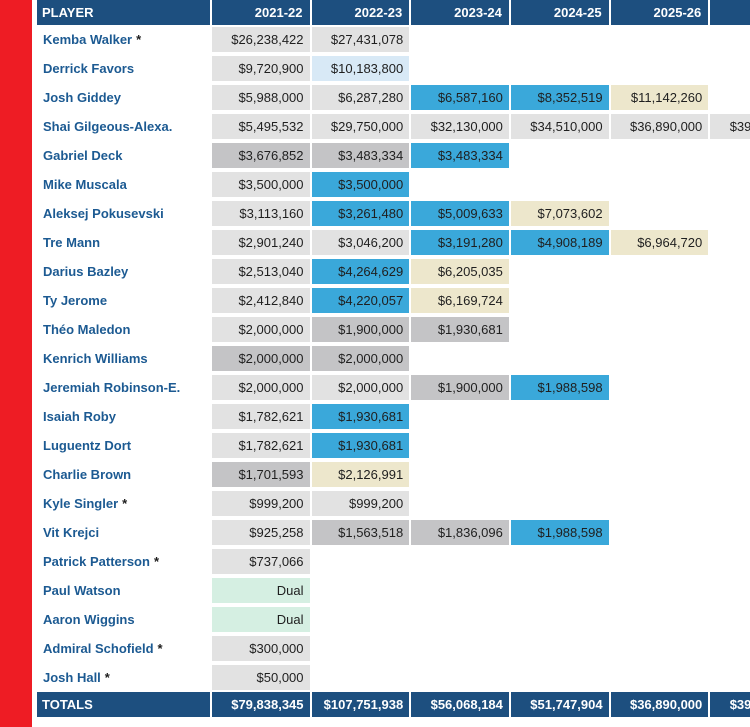 Image resolution: width=750 pixels, height=727 pixels. What do you see at coordinates (393, 68) in the screenshot?
I see `table-row: Derrick Favors $9,720,900 $10,183,800` at bounding box center [393, 68].